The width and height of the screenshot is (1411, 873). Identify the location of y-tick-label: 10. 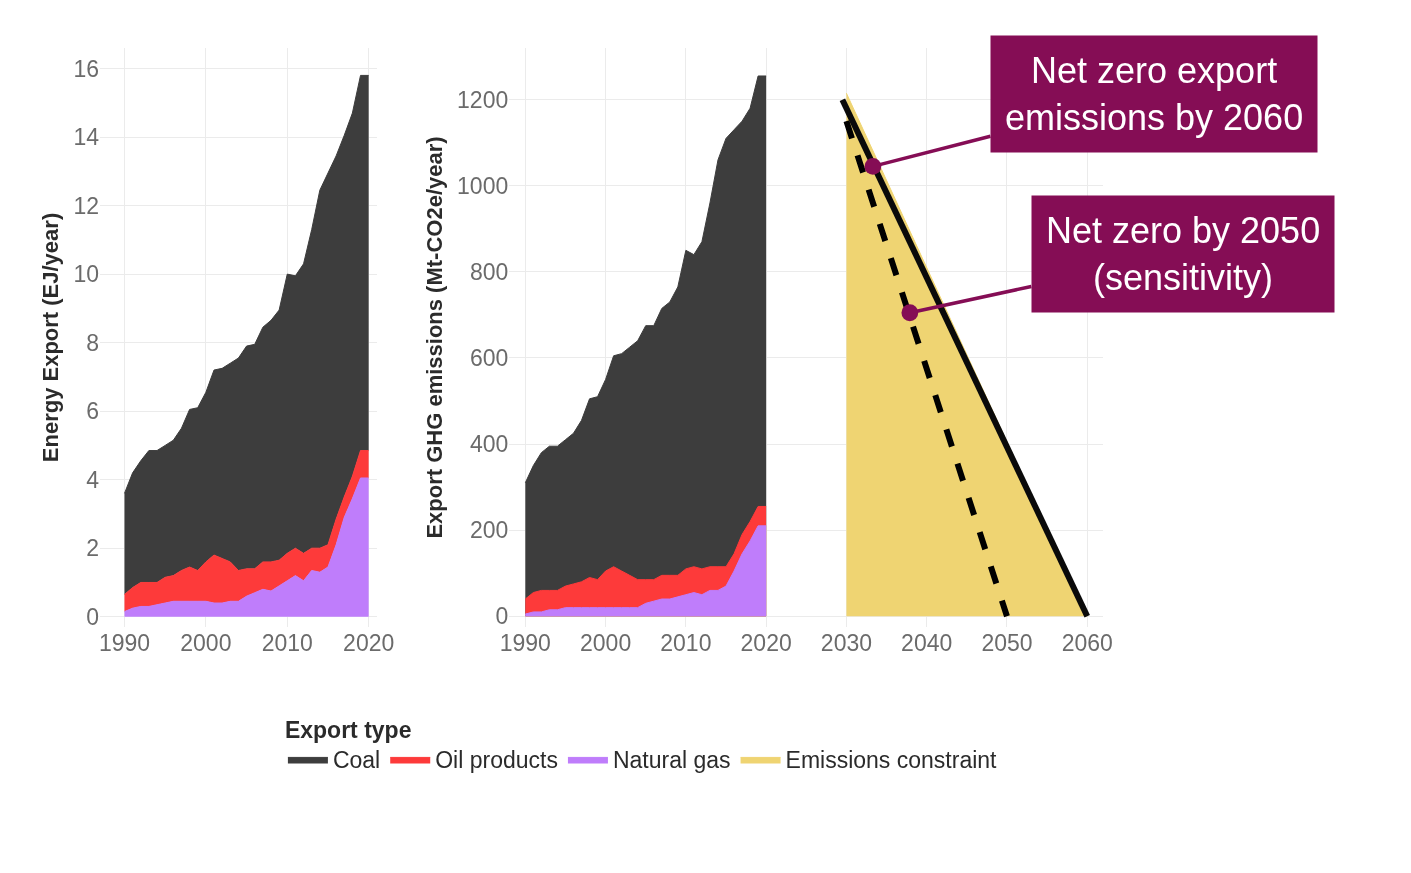
(86, 274).